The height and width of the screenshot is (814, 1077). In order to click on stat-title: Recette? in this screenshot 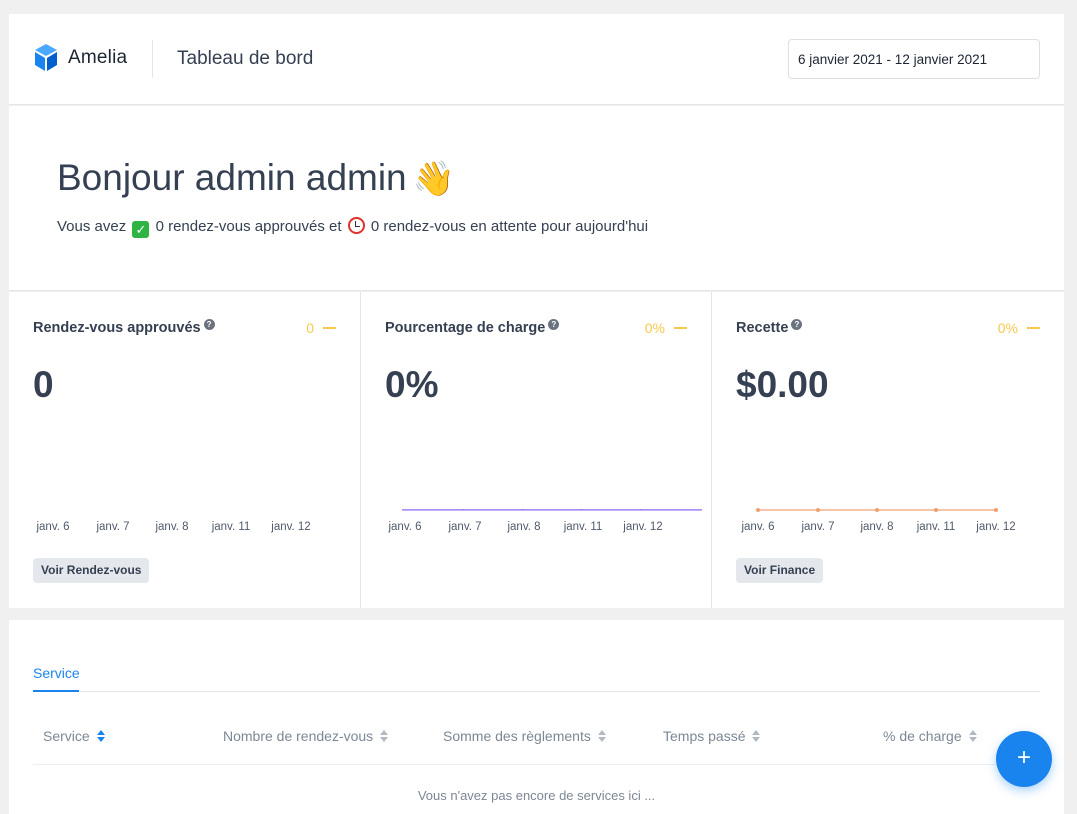, I will do `click(769, 327)`.